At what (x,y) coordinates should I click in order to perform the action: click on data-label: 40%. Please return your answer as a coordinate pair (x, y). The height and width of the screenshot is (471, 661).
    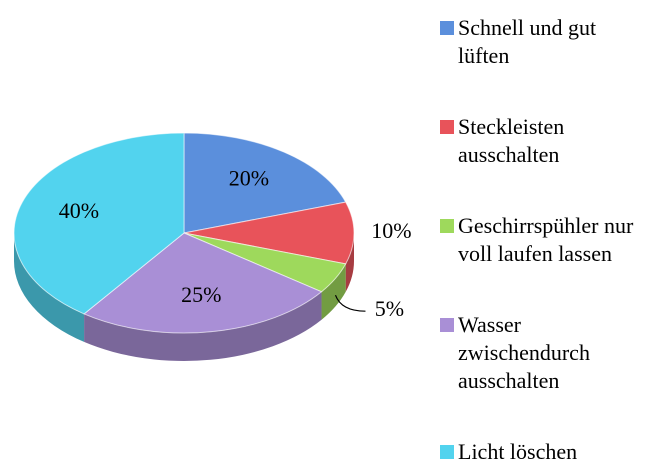
    Looking at the image, I should click on (79, 210).